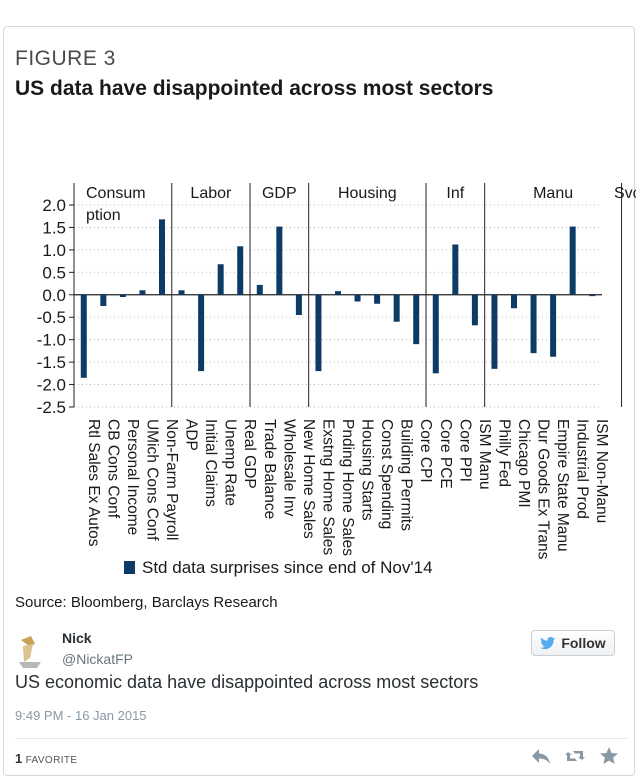 The height and width of the screenshot is (783, 640). What do you see at coordinates (51, 760) in the screenshot?
I see `favorites-label: FAVORITE` at bounding box center [51, 760].